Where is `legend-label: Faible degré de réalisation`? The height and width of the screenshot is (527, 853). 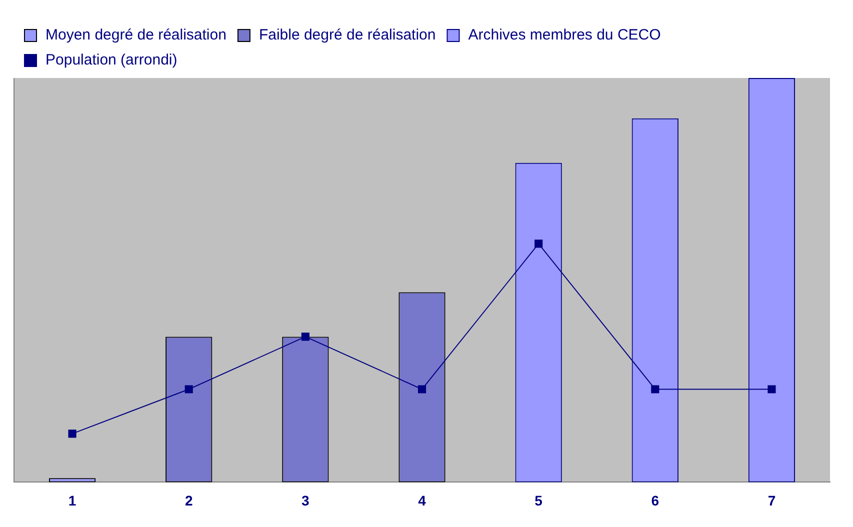 legend-label: Faible degré de réalisation is located at coordinates (347, 35).